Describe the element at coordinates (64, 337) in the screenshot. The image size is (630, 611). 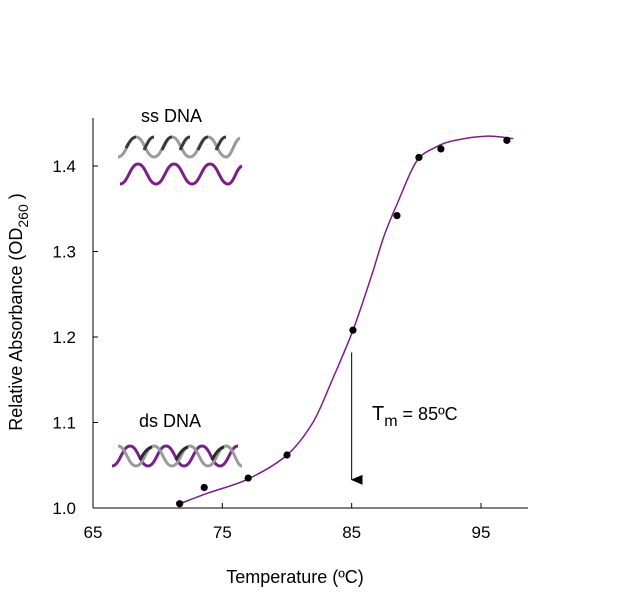
I see `y-tick-label: 1.2` at that location.